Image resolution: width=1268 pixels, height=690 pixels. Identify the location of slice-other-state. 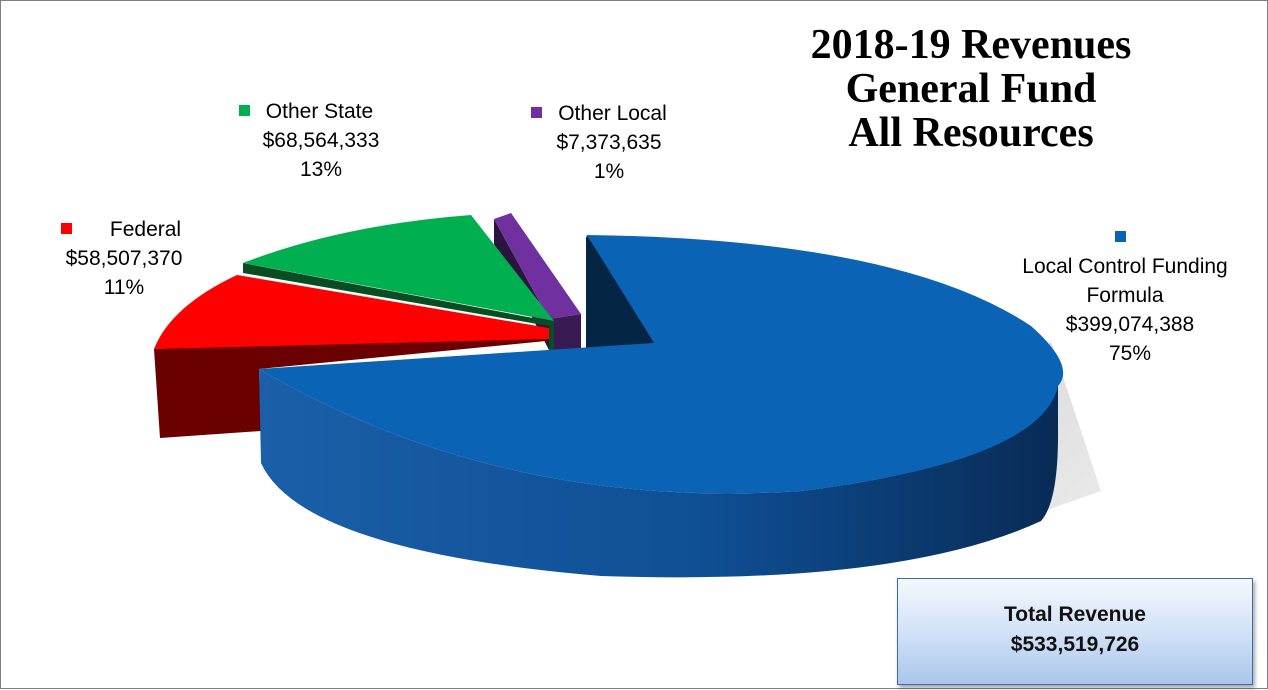
(398, 268).